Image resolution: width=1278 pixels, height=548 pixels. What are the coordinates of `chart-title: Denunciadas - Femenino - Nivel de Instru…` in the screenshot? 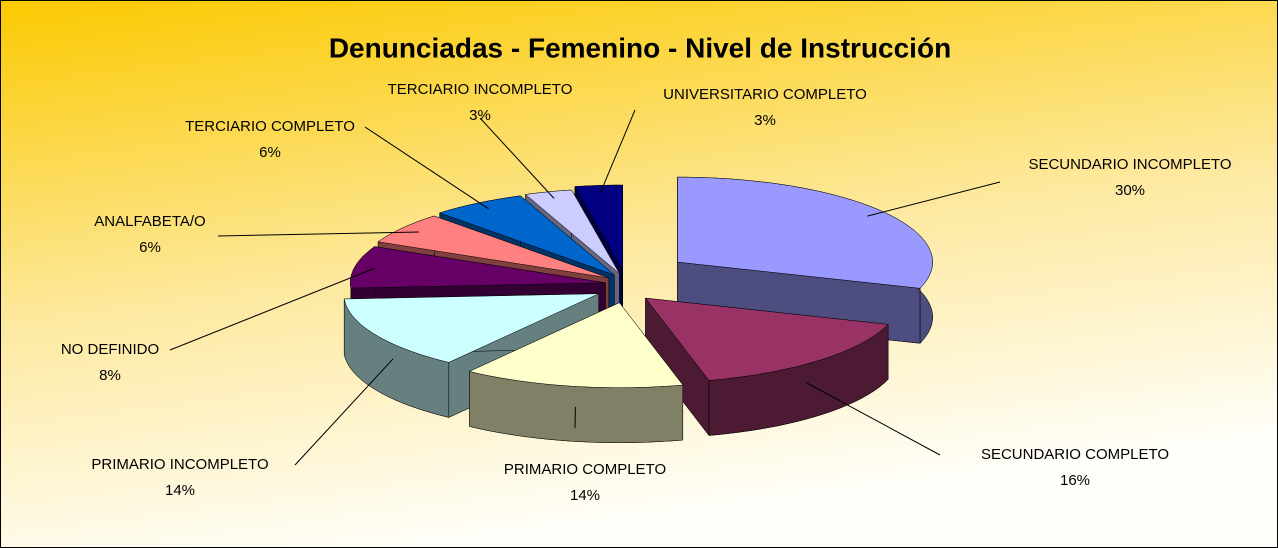 It's located at (640, 47).